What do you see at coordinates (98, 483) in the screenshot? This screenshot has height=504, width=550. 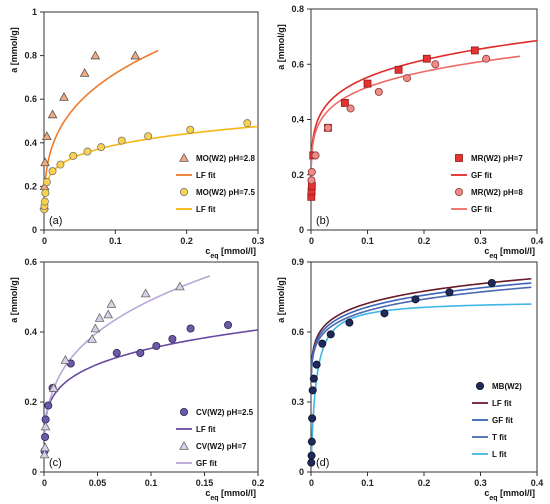 I see `x-tick-label: 0.05` at bounding box center [98, 483].